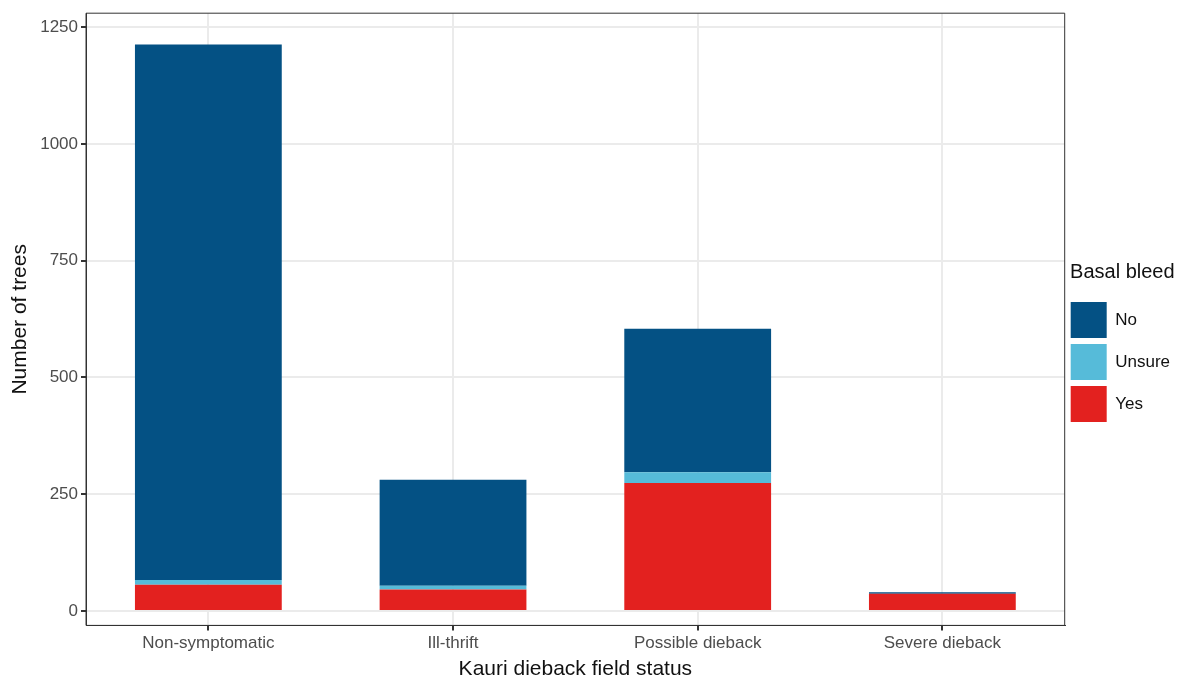  Describe the element at coordinates (64, 260) in the screenshot. I see `y-tick-label: 750` at that location.